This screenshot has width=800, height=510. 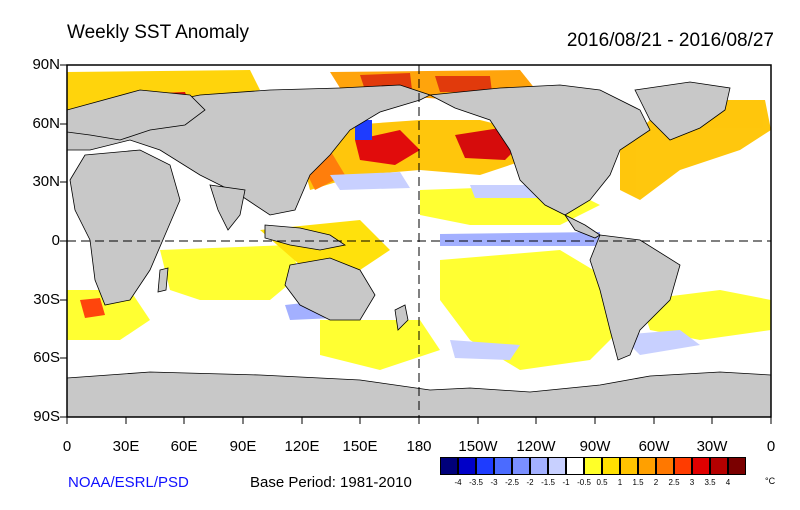 What do you see at coordinates (227, 207) in the screenshot?
I see `land-india` at bounding box center [227, 207].